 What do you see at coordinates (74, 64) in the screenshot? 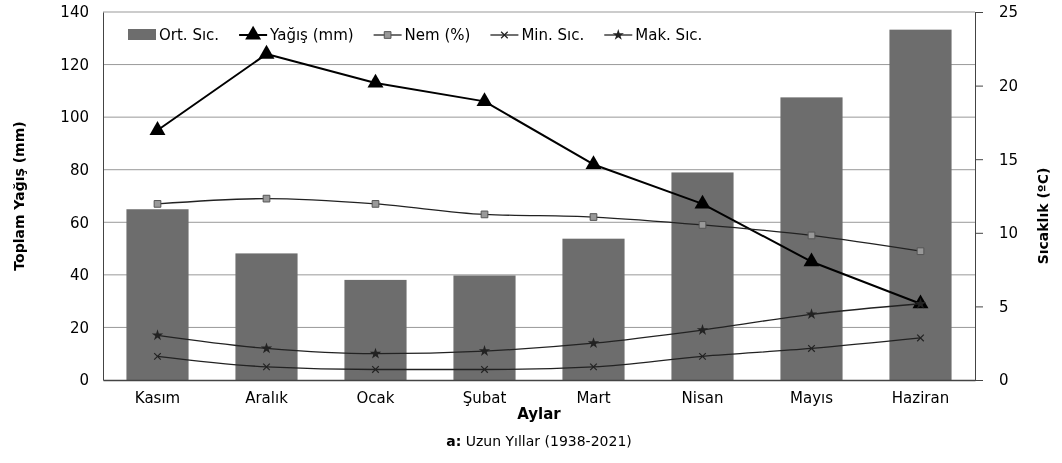
I see `y-tick-label: 120` at bounding box center [74, 64].